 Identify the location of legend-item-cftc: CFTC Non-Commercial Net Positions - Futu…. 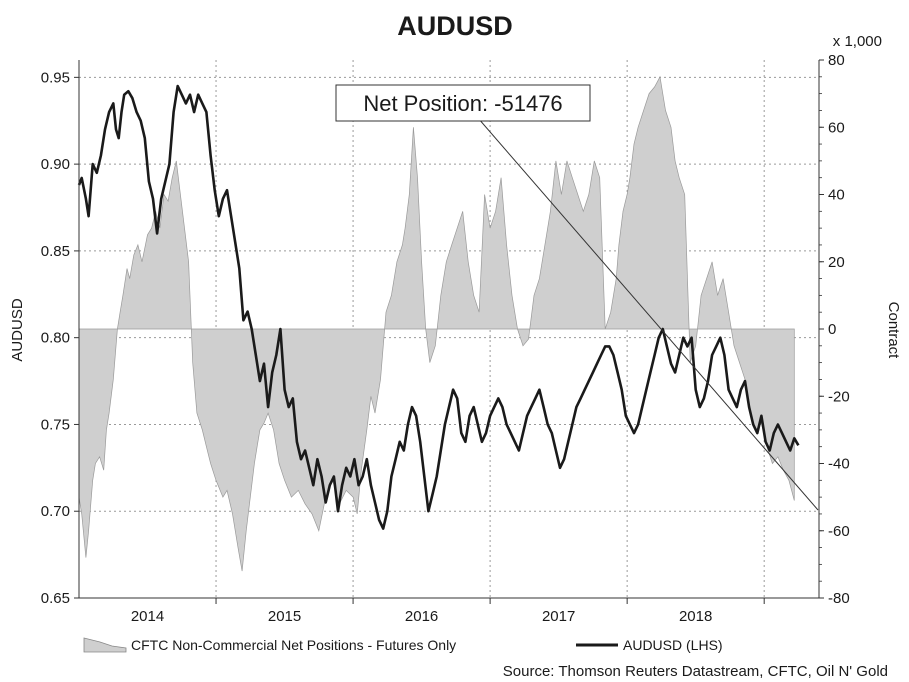
(269, 645).